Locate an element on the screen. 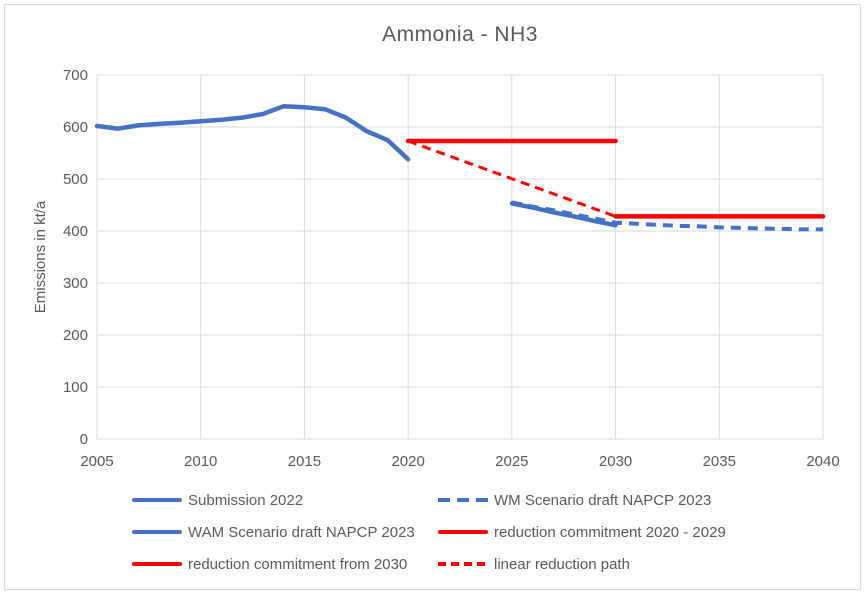  x-tick-label-2010: 2010 is located at coordinates (200, 461).